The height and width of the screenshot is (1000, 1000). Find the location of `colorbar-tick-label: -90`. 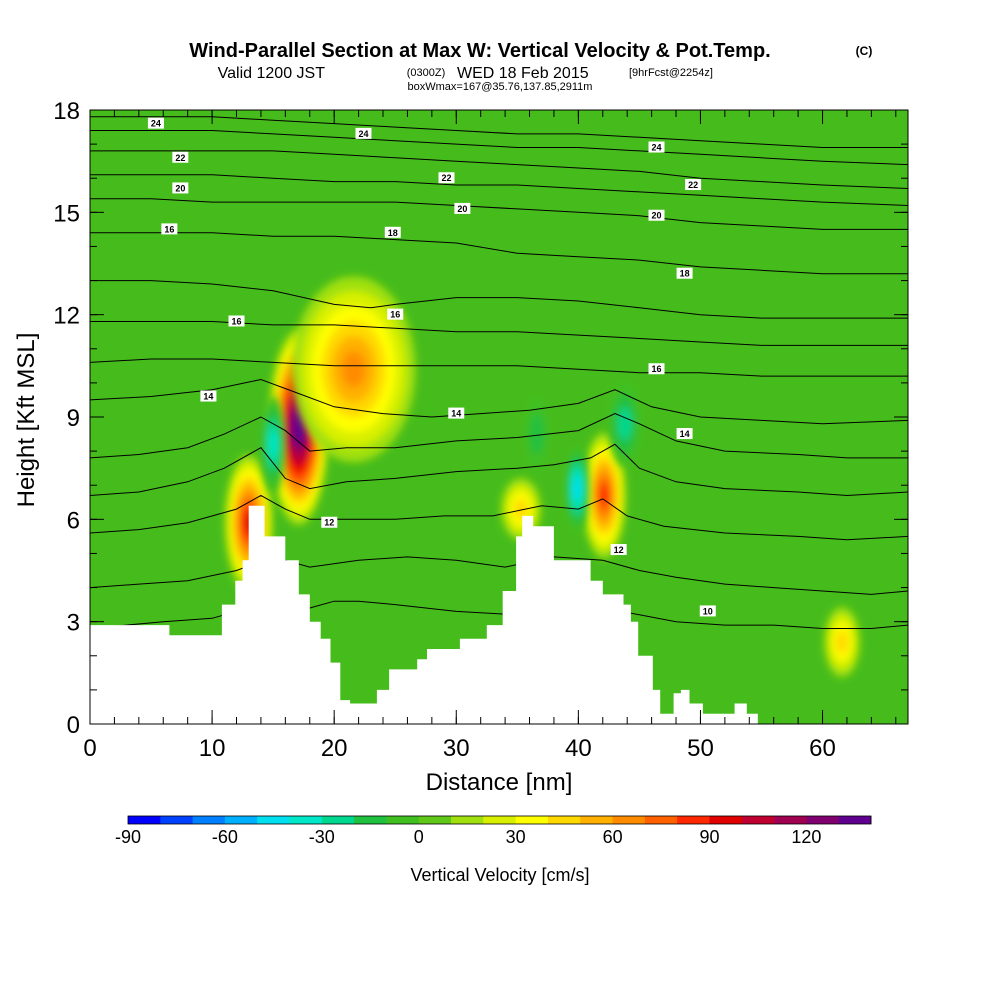

colorbar-tick-label: -90 is located at coordinates (128, 837).